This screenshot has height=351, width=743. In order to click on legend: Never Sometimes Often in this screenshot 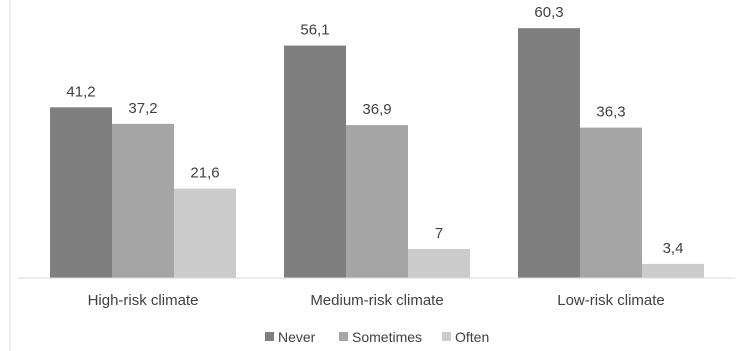, I will do `click(377, 337)`.